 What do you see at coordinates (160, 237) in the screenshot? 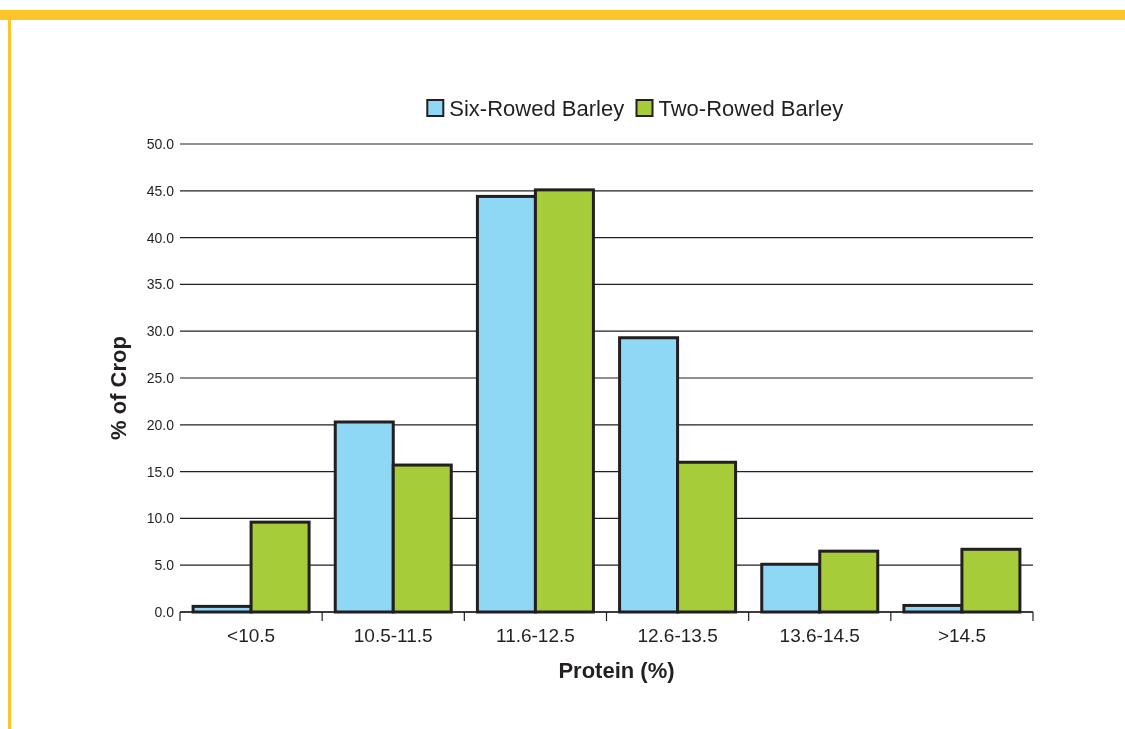
I see `y-tick-label: 40.0` at bounding box center [160, 237].